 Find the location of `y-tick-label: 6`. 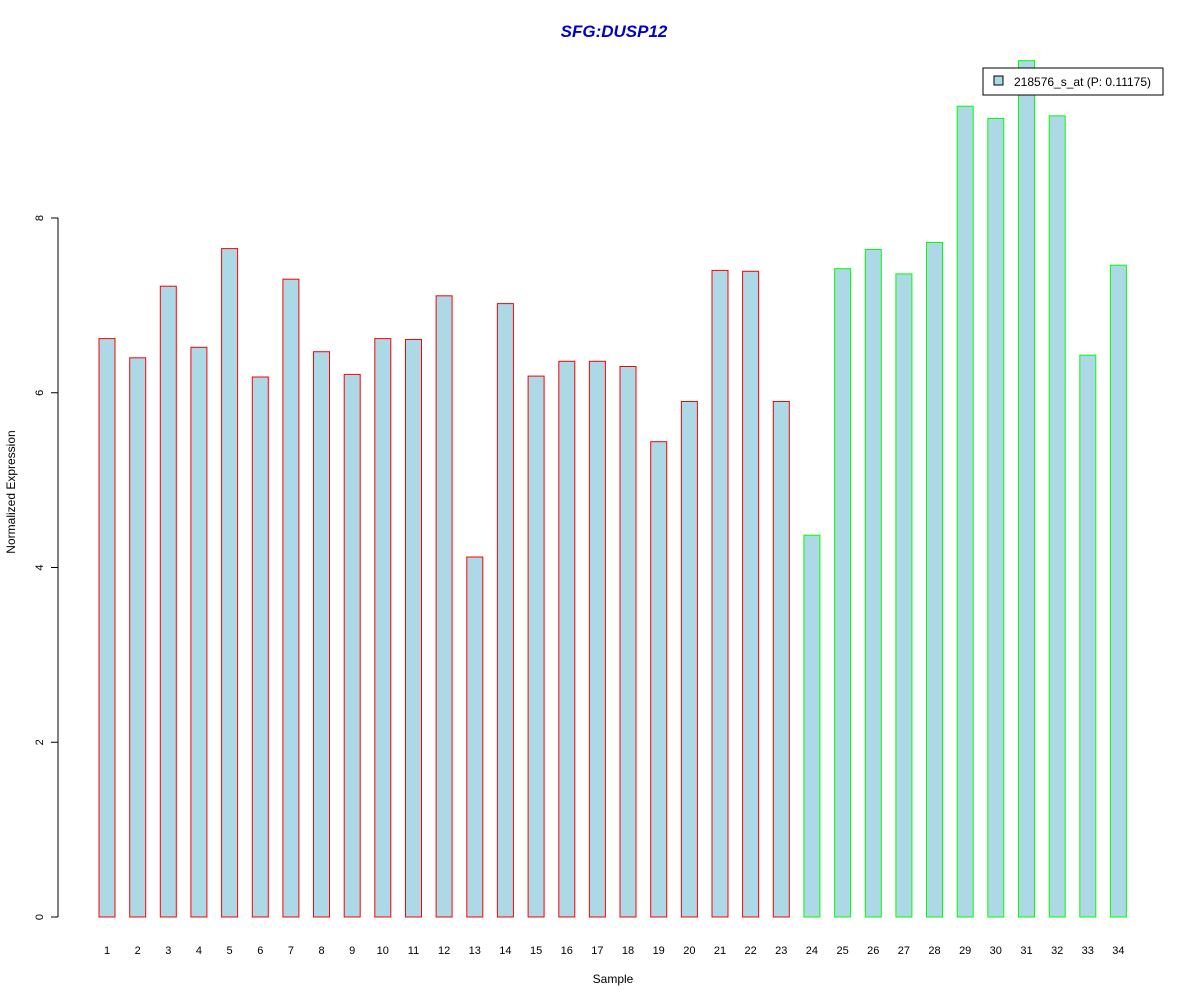

y-tick-label: 6 is located at coordinates (40, 393).